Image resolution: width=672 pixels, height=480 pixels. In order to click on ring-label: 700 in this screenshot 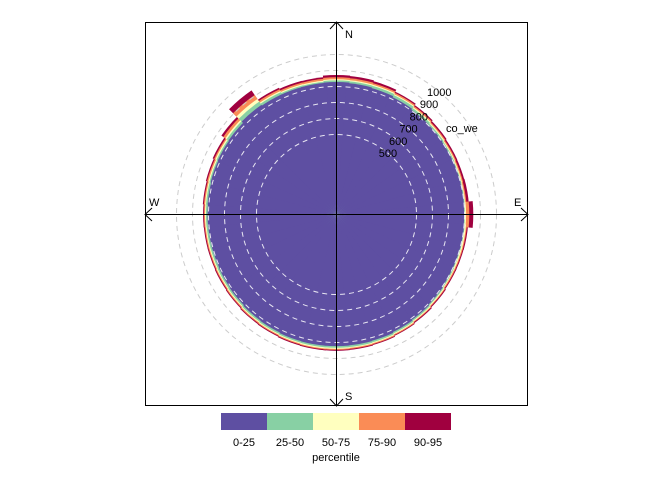, I will do `click(408, 130)`.